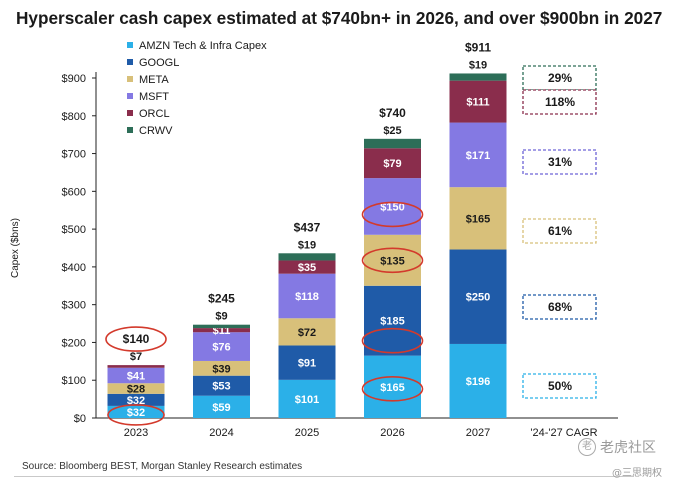 This screenshot has height=490, width=677. What do you see at coordinates (307, 245) in the screenshot?
I see `bar-top-label: $19` at bounding box center [307, 245].